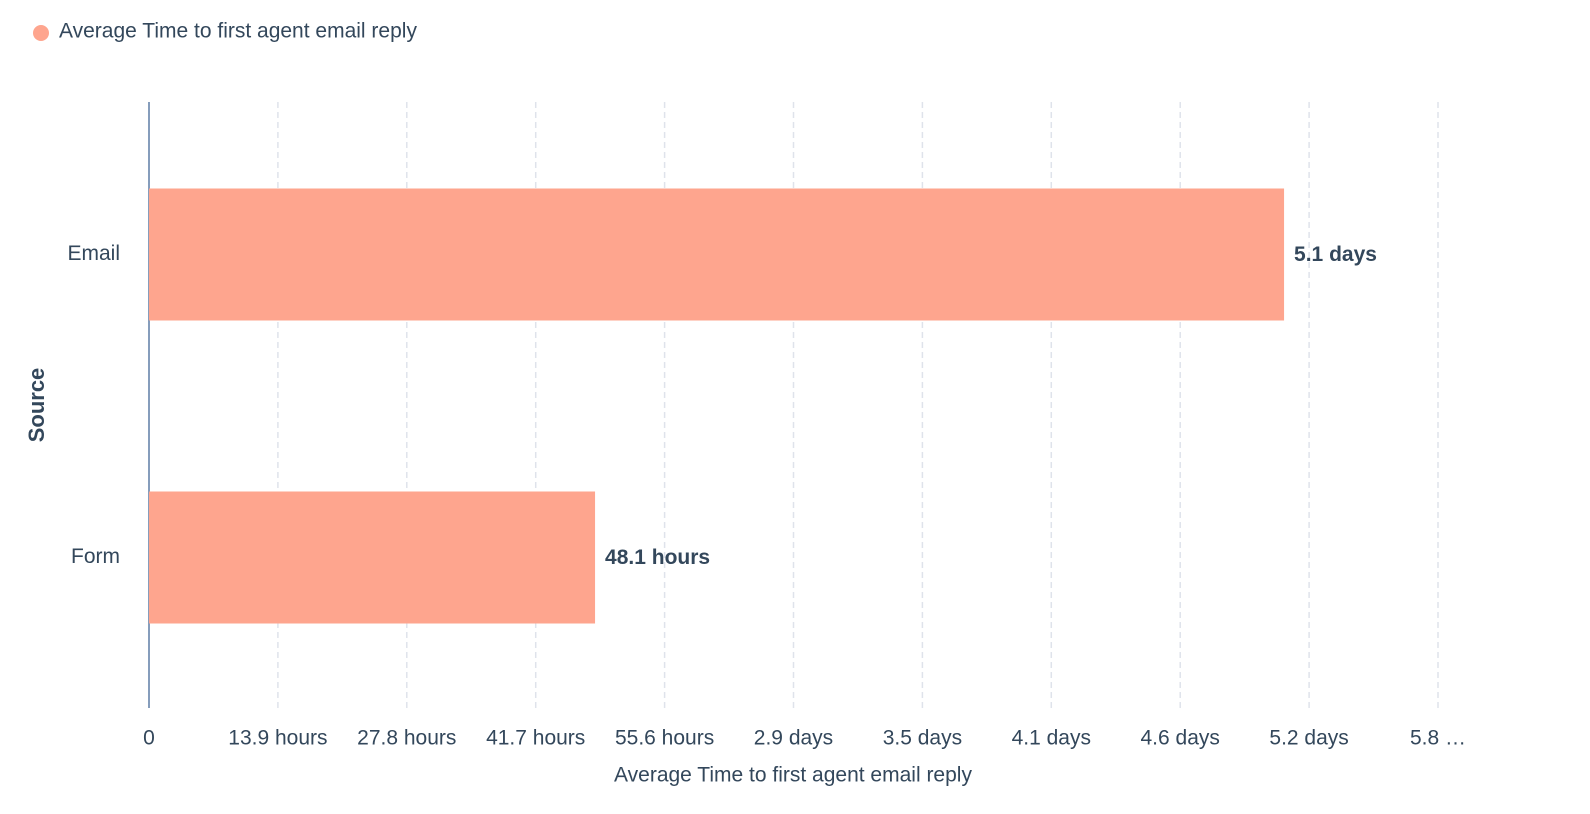  Describe the element at coordinates (36, 405) in the screenshot. I see `y-axis-title: Source` at that location.